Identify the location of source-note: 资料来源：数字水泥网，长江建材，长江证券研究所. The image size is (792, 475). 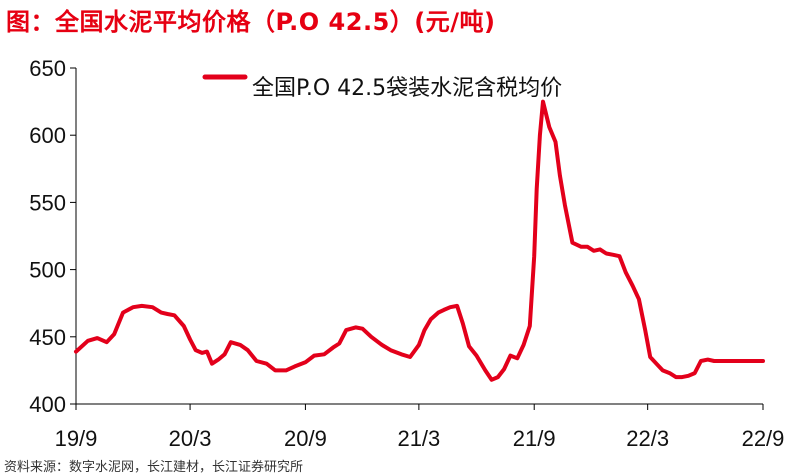
(154, 467).